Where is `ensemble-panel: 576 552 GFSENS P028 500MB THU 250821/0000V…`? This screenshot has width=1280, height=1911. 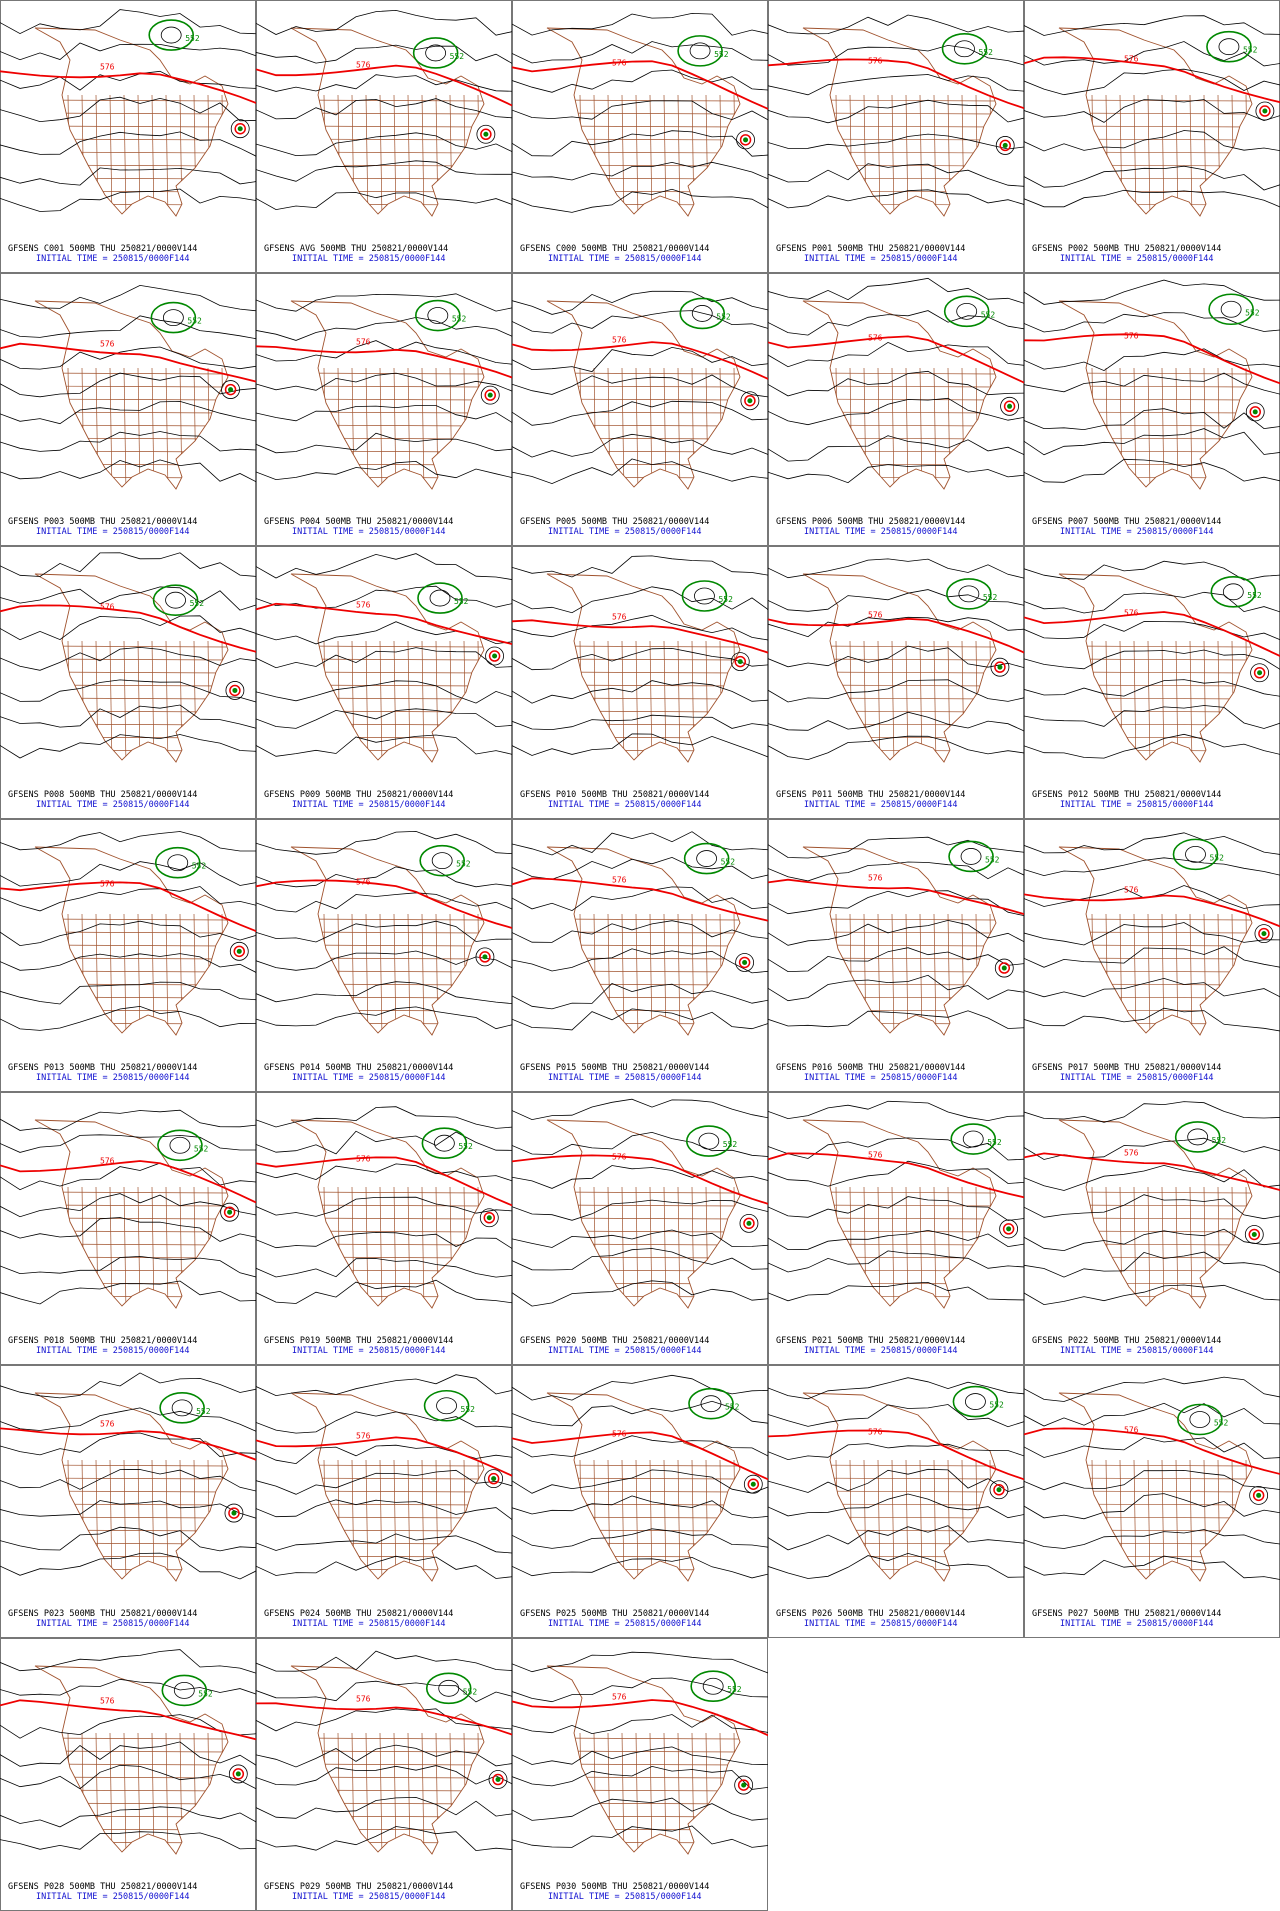 ensemble-panel: 576 552 GFSENS P028 500MB THU 250821/0000V… is located at coordinates (128, 1774).